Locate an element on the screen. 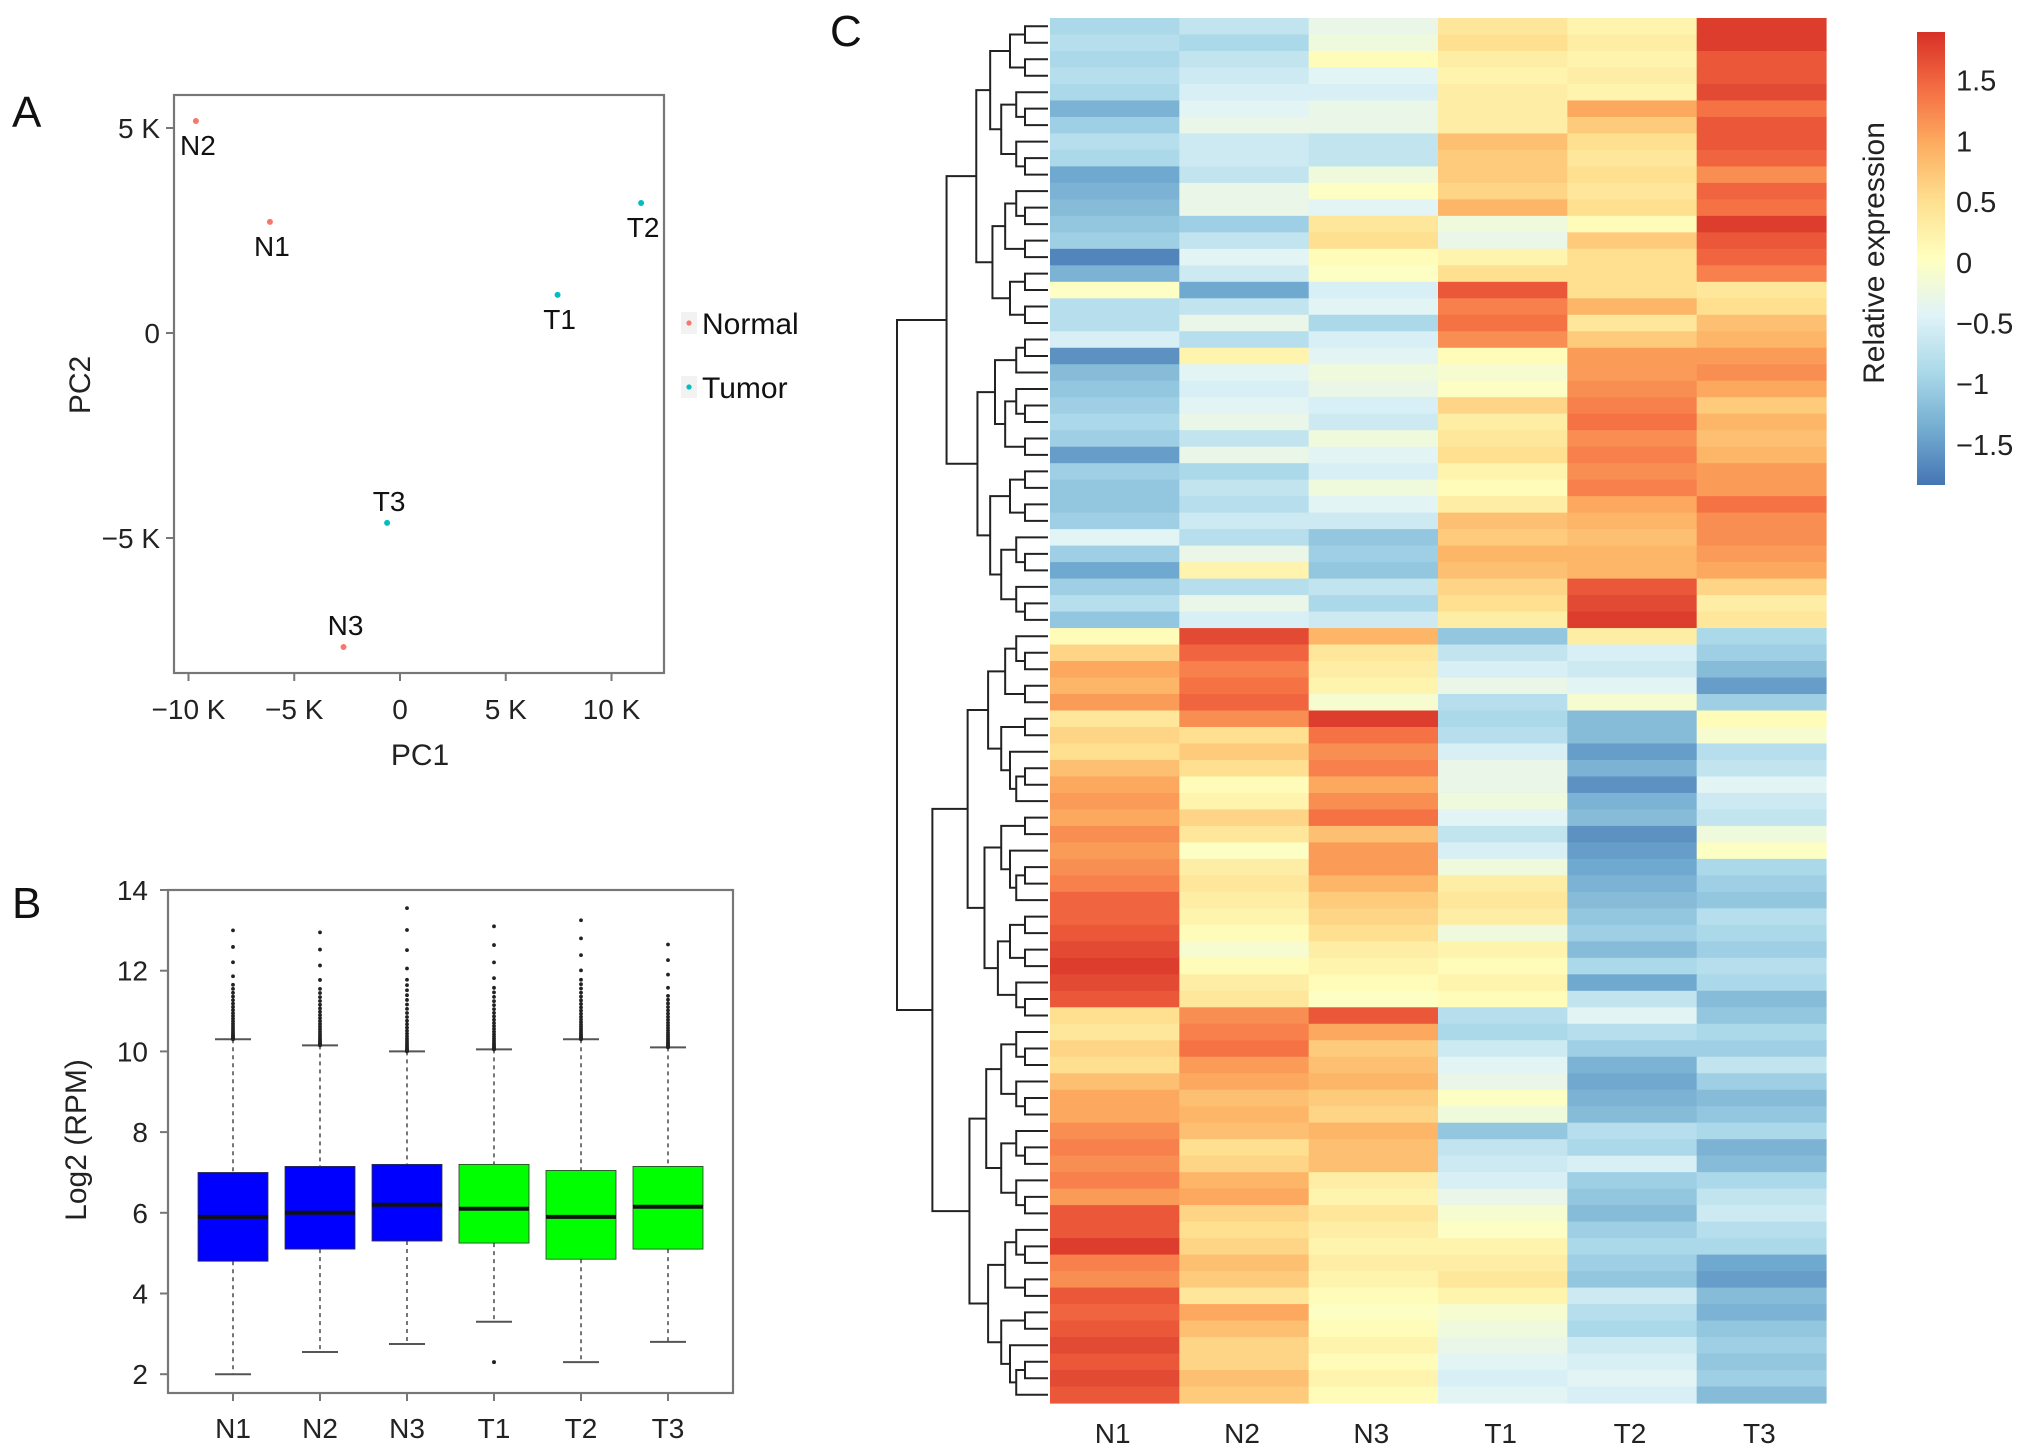  box-outlier-point-t3 is located at coordinates (668, 1019).